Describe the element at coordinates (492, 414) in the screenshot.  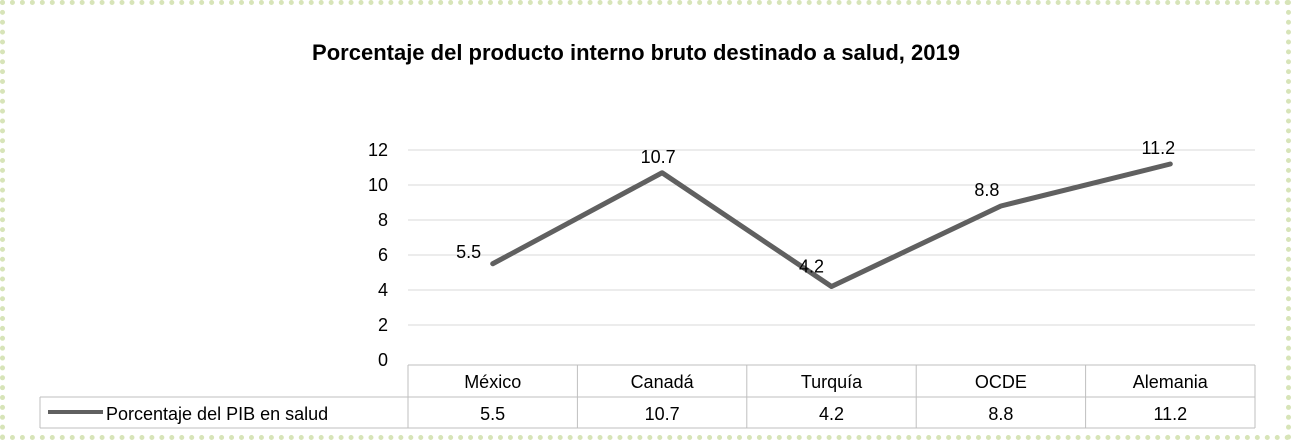
I see `table-value: 5.5` at that location.